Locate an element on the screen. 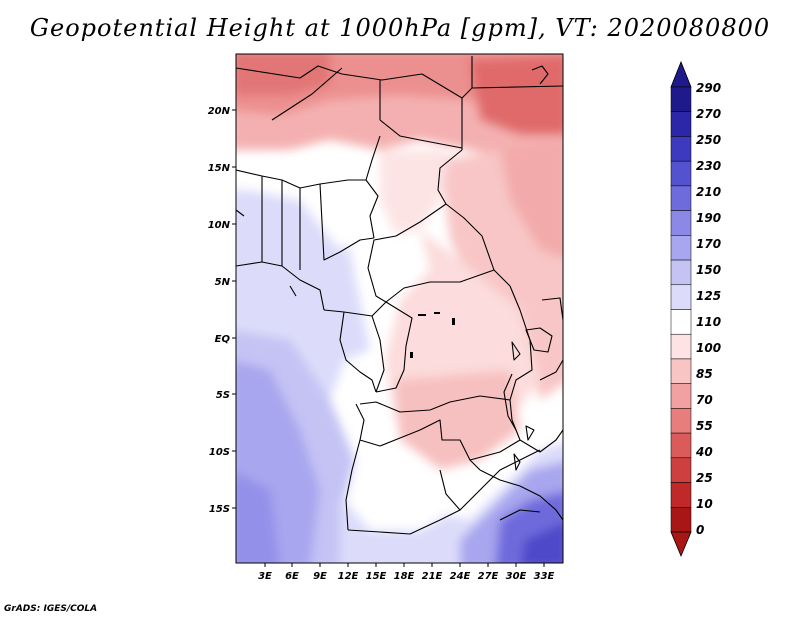 The height and width of the screenshot is (618, 800). lat-label-20n: 20N is located at coordinates (219, 111).